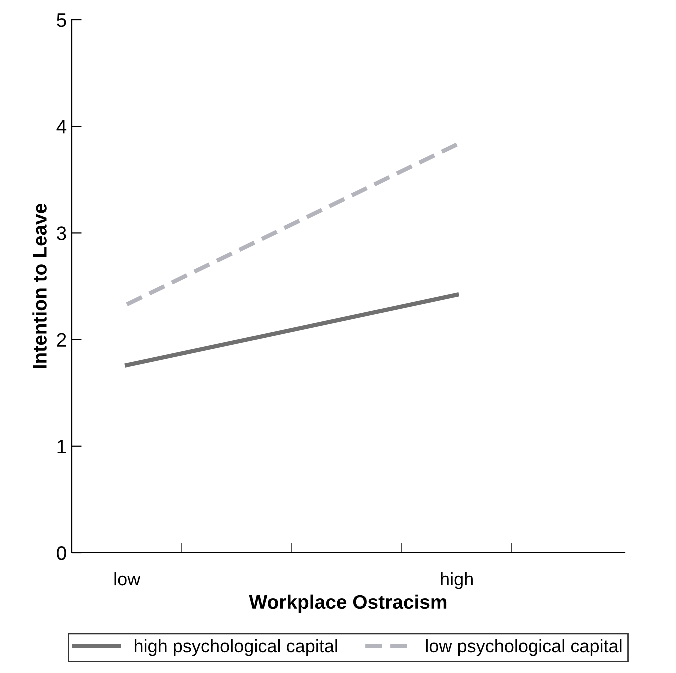 The width and height of the screenshot is (676, 673). I want to click on y-tick-label: 5, so click(61, 21).